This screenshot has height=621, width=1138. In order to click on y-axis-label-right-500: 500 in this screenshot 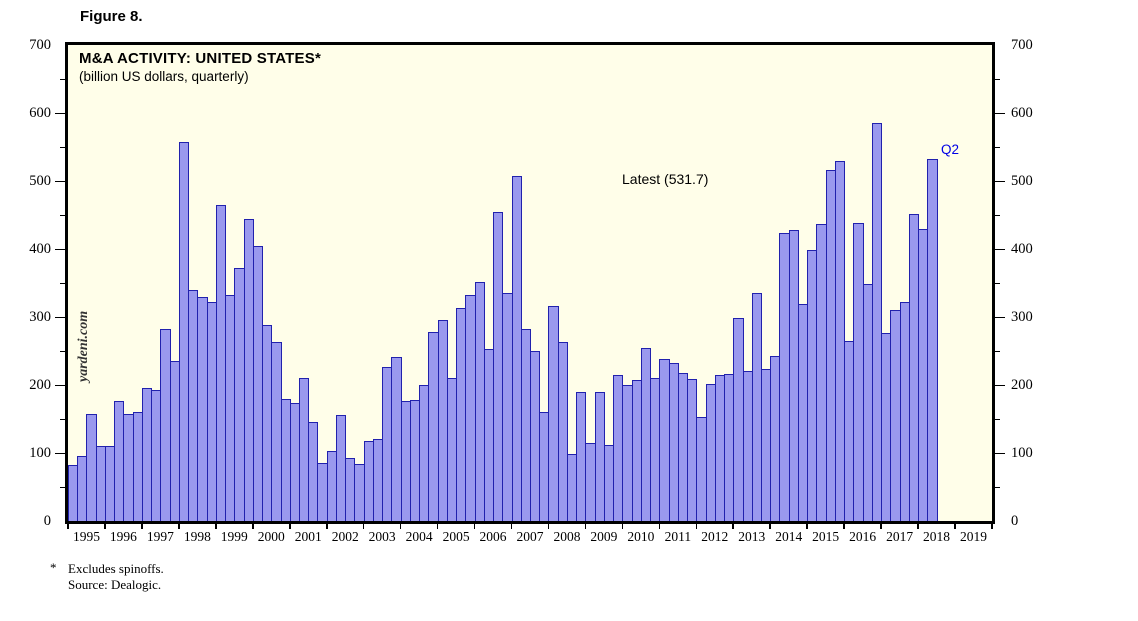, I will do `click(1022, 181)`.